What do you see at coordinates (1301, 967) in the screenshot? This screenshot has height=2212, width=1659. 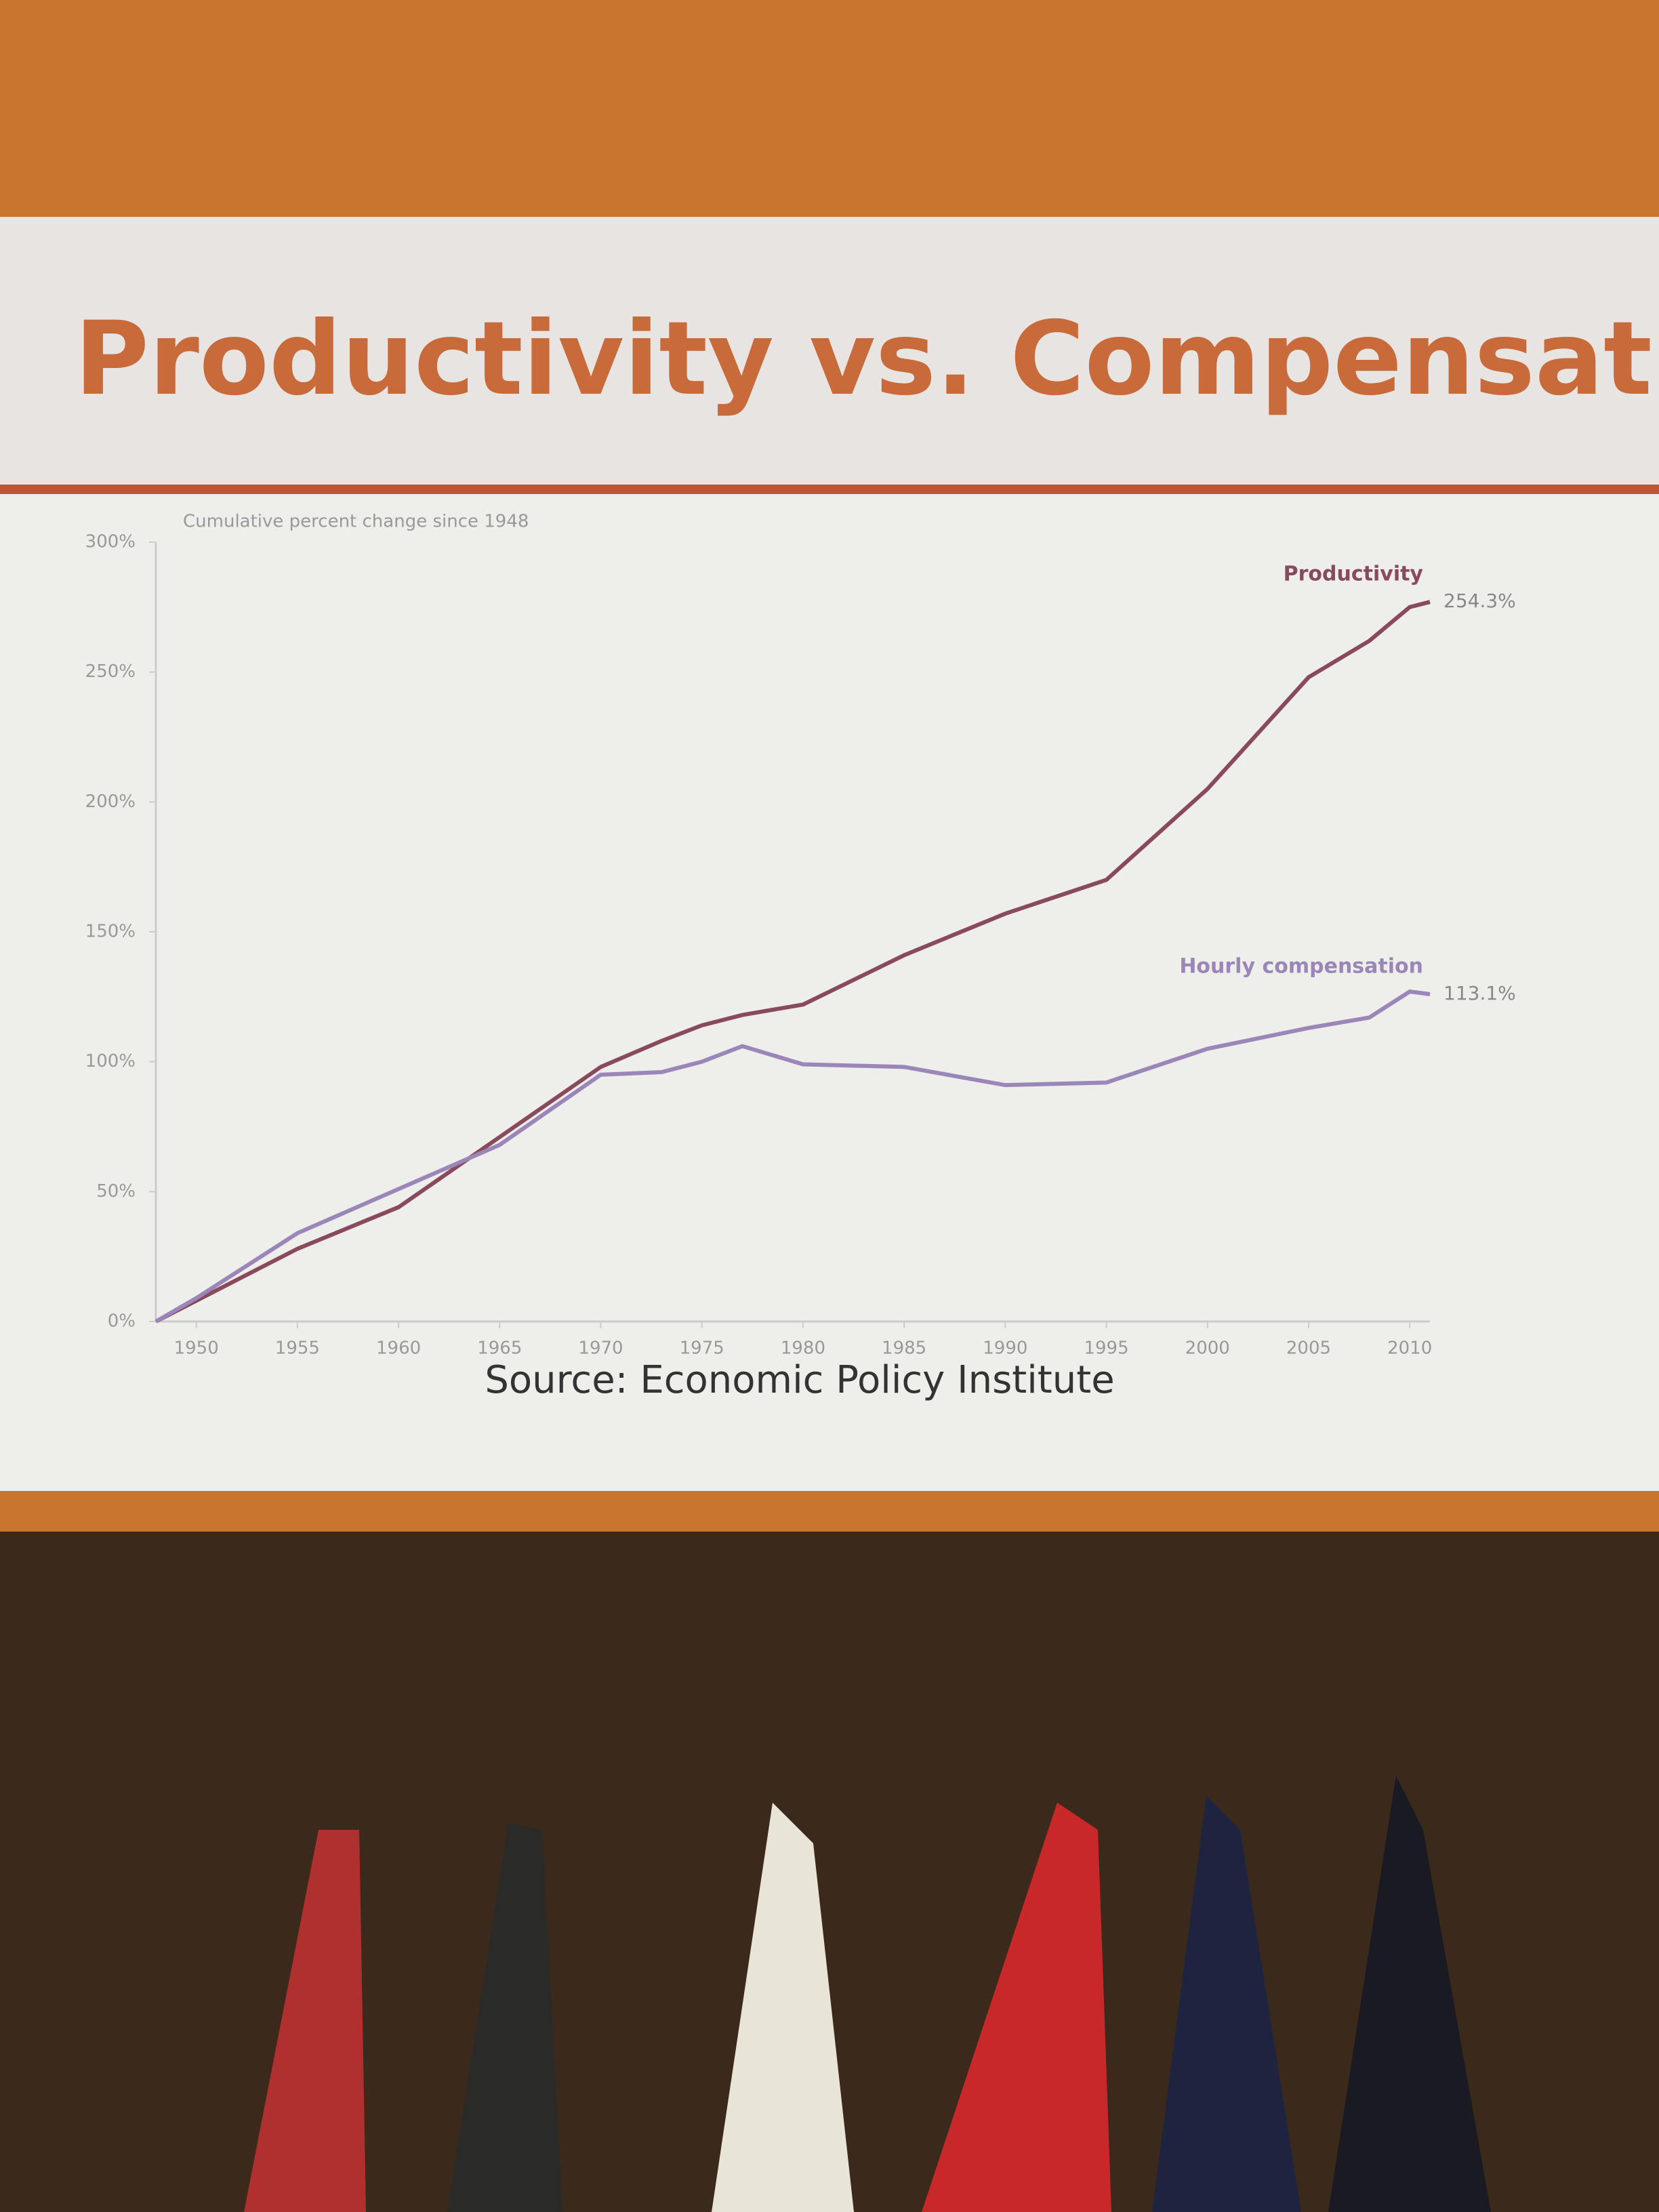 I see `series-label: Hourly compensation` at bounding box center [1301, 967].